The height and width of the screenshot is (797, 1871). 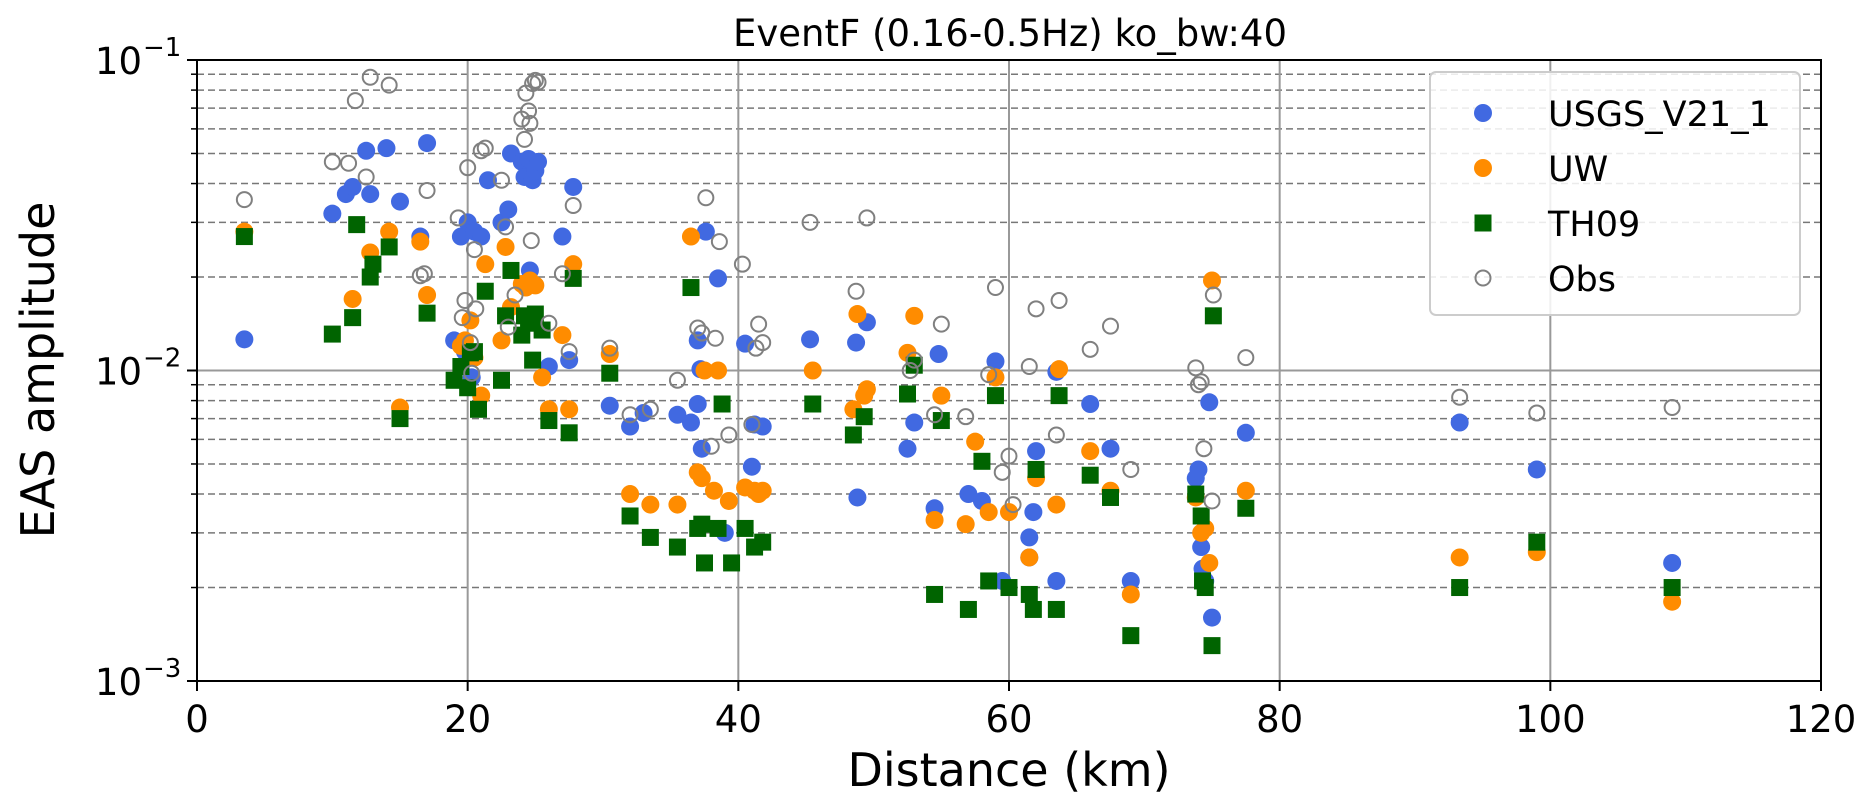 I want to click on x-tick-label: 40, so click(x=738, y=719).